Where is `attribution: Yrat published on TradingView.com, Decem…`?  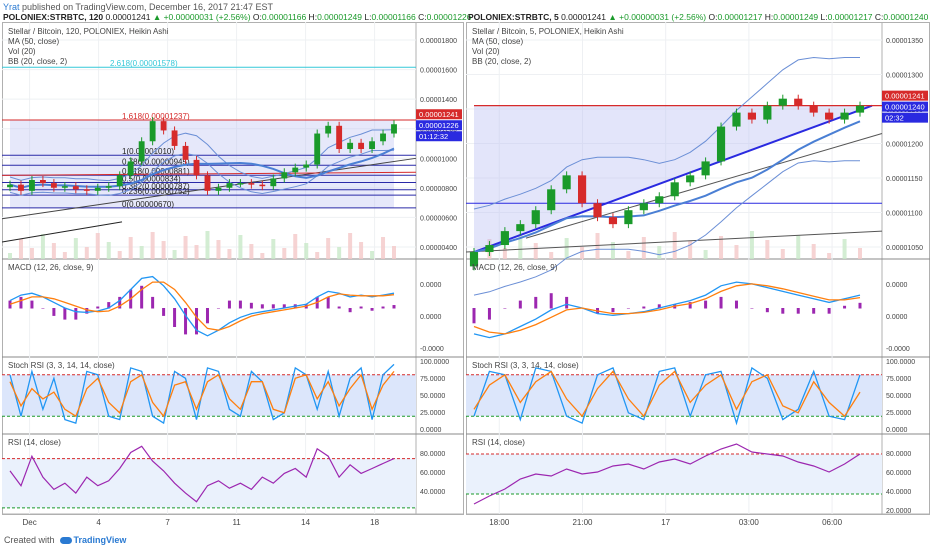 attribution: Yrat published on TradingView.com, Decem… is located at coordinates (138, 7).